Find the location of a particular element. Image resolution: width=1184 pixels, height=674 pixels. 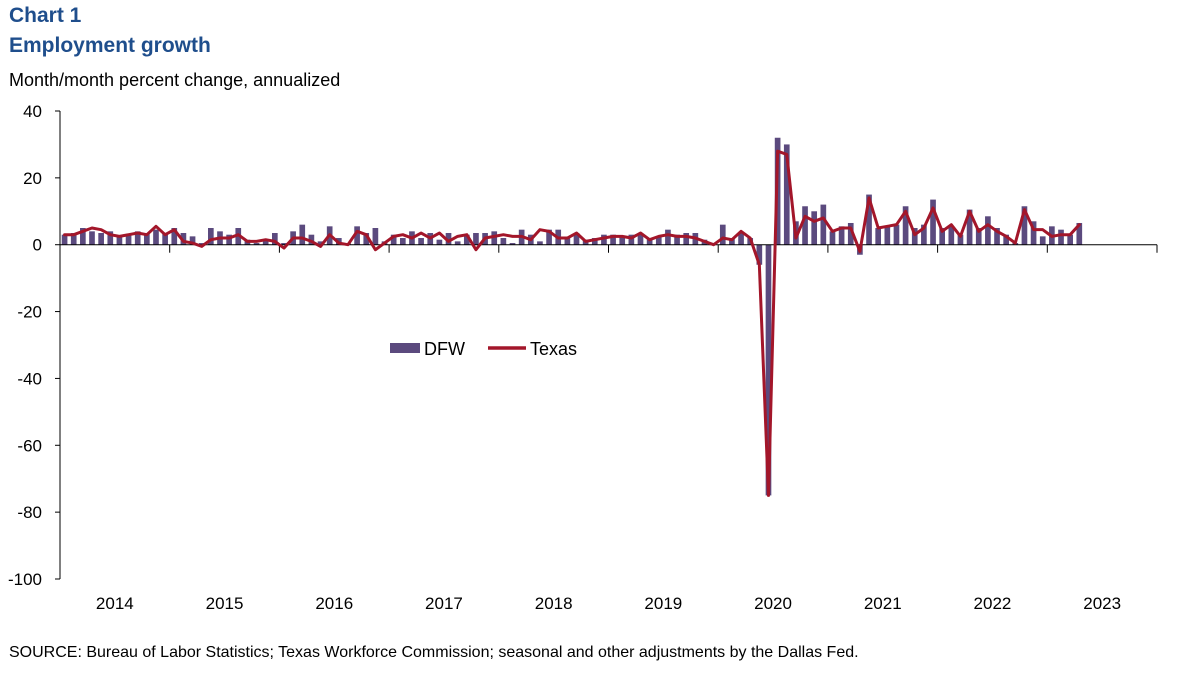

y-tick-label: -20 is located at coordinates (29, 312).